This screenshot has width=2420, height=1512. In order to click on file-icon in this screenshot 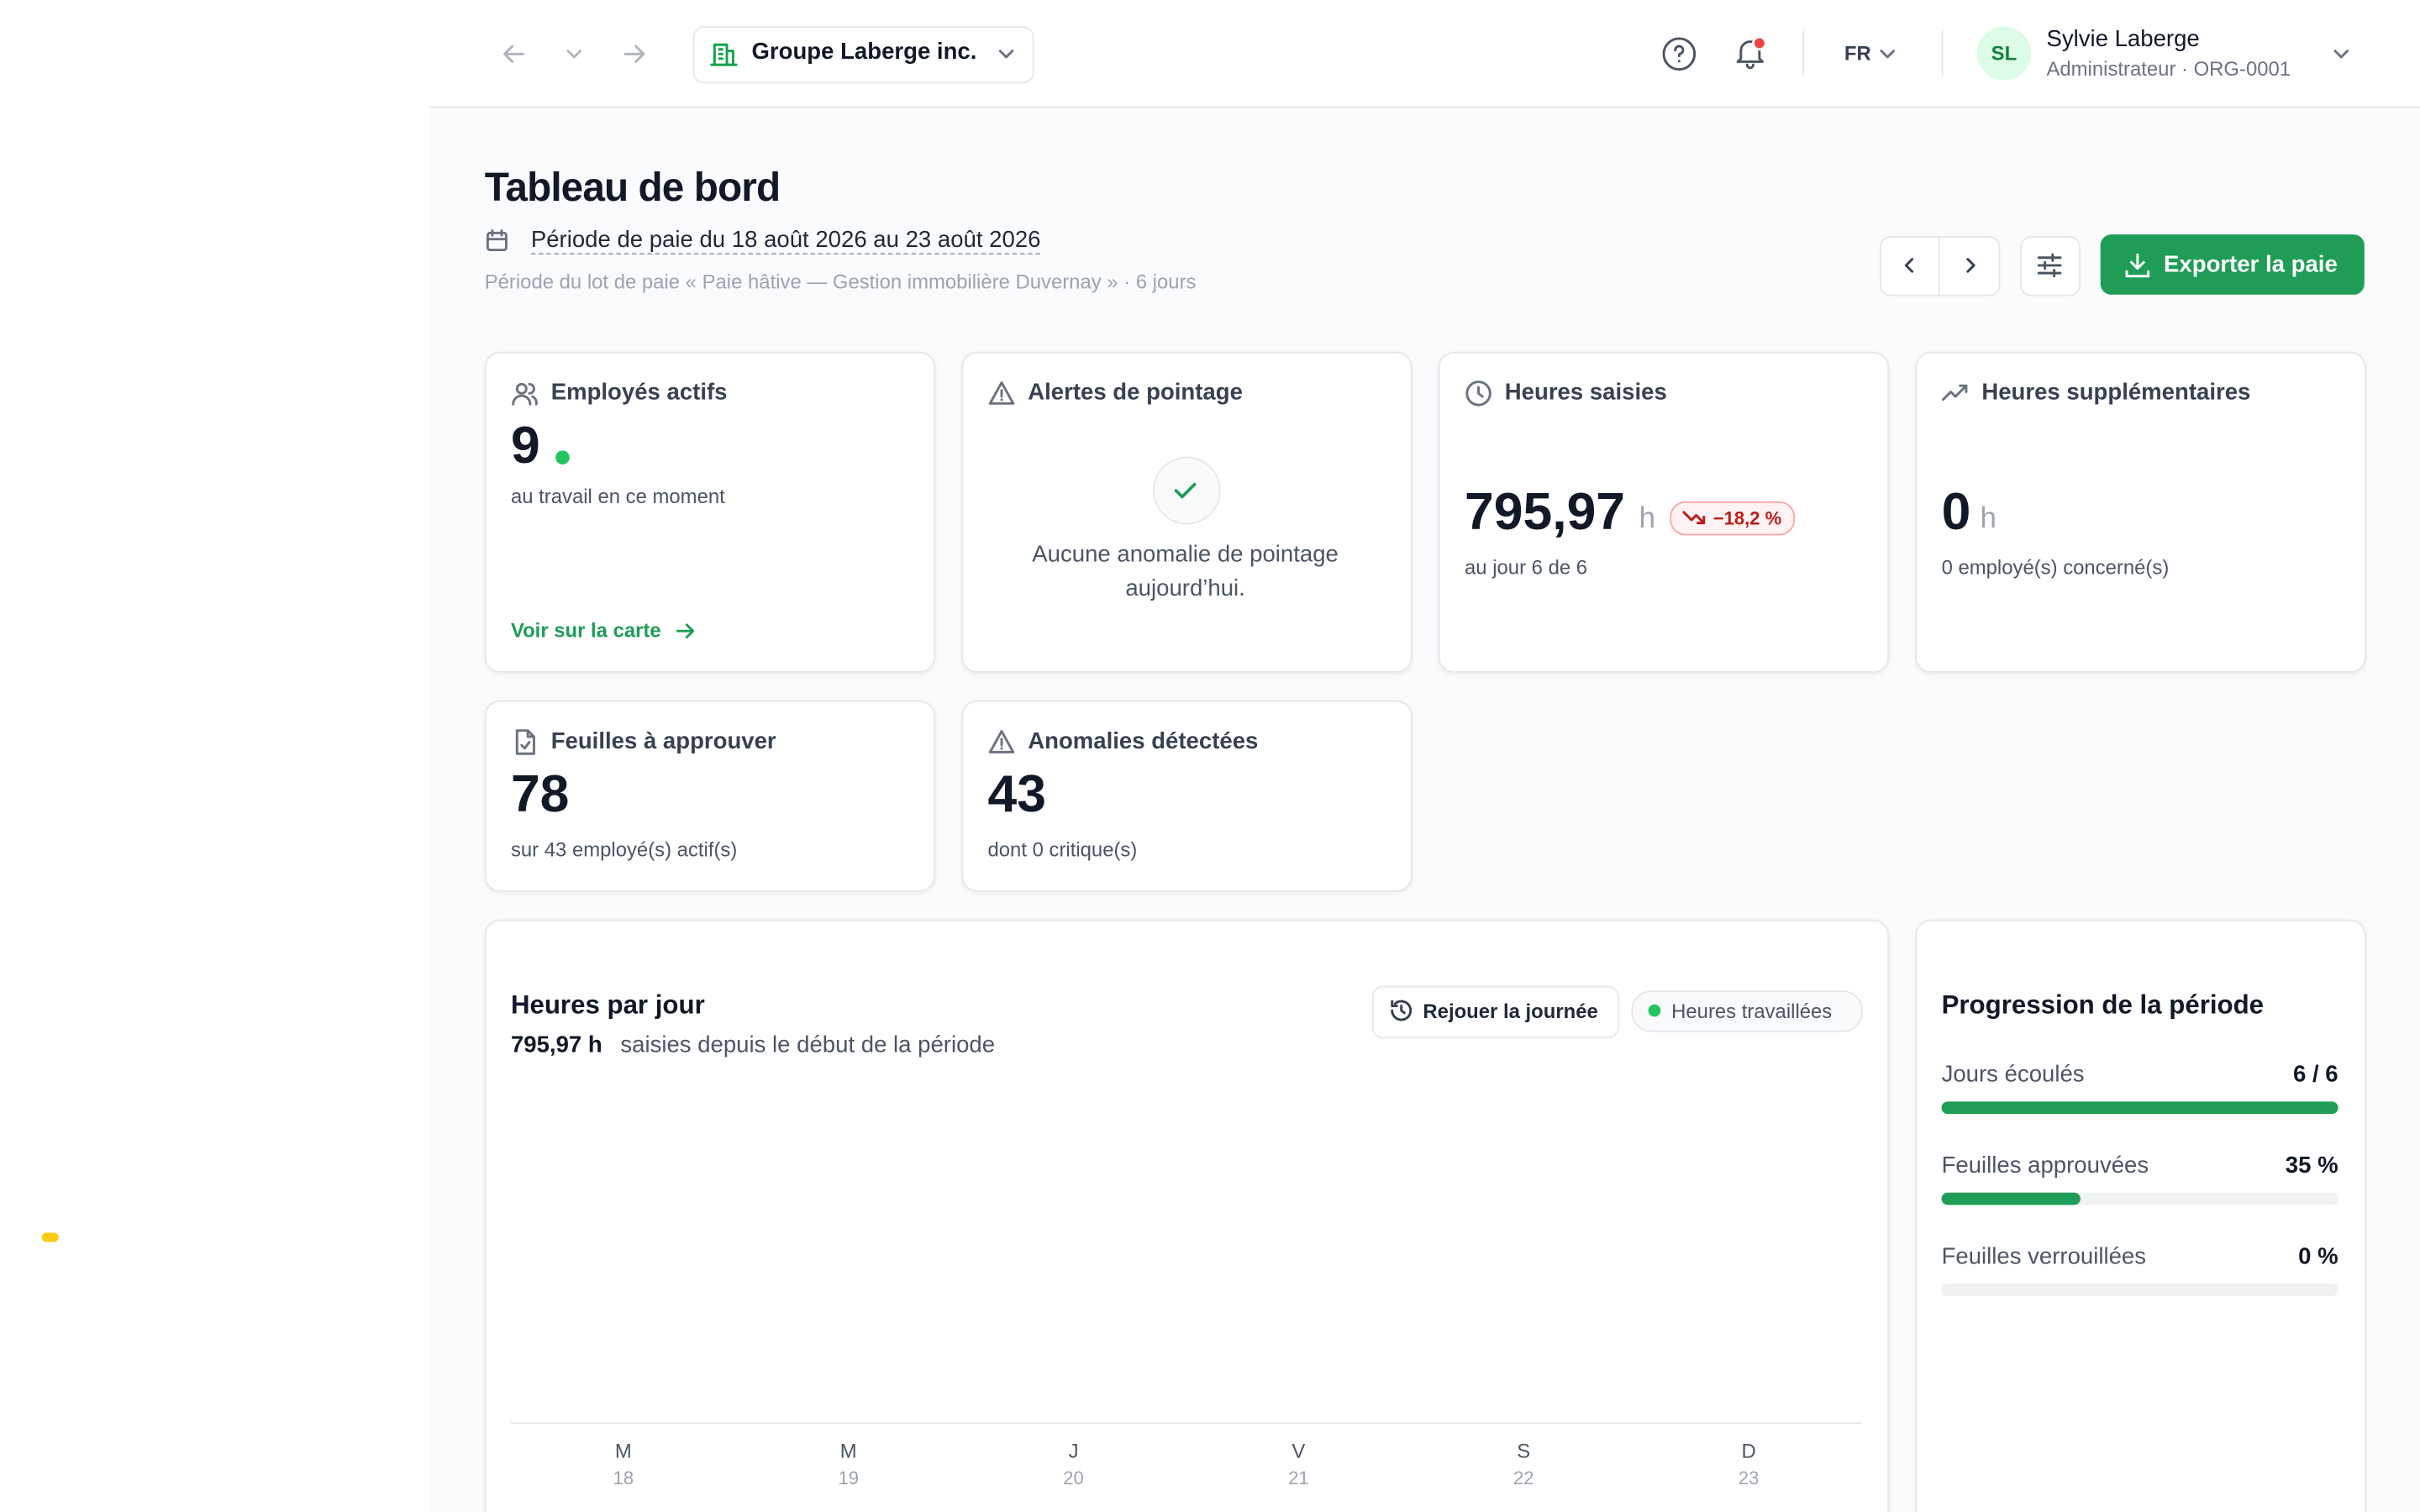, I will do `click(525, 742)`.